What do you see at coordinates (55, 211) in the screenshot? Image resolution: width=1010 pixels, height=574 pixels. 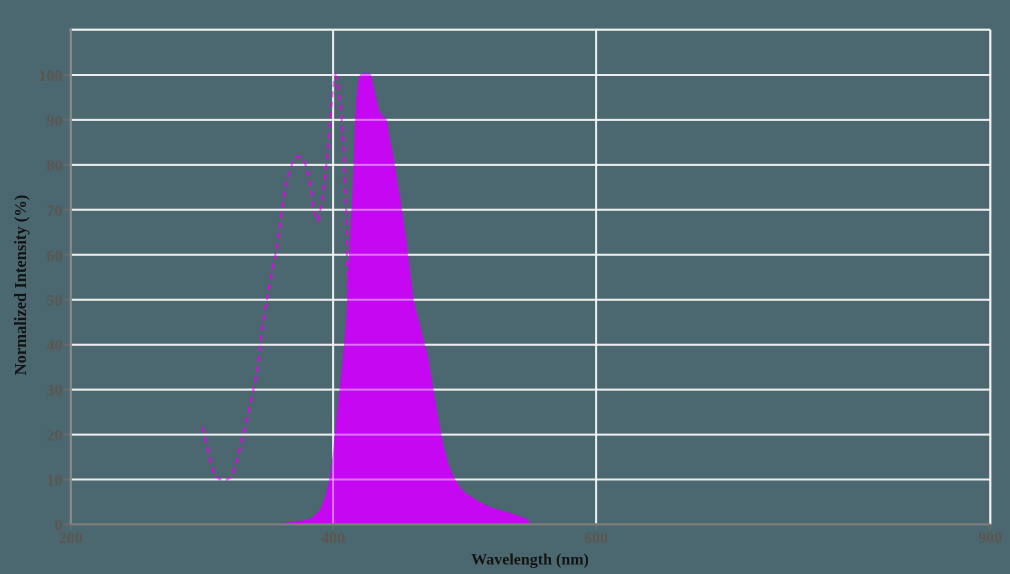 I see `svg-text: 70` at bounding box center [55, 211].